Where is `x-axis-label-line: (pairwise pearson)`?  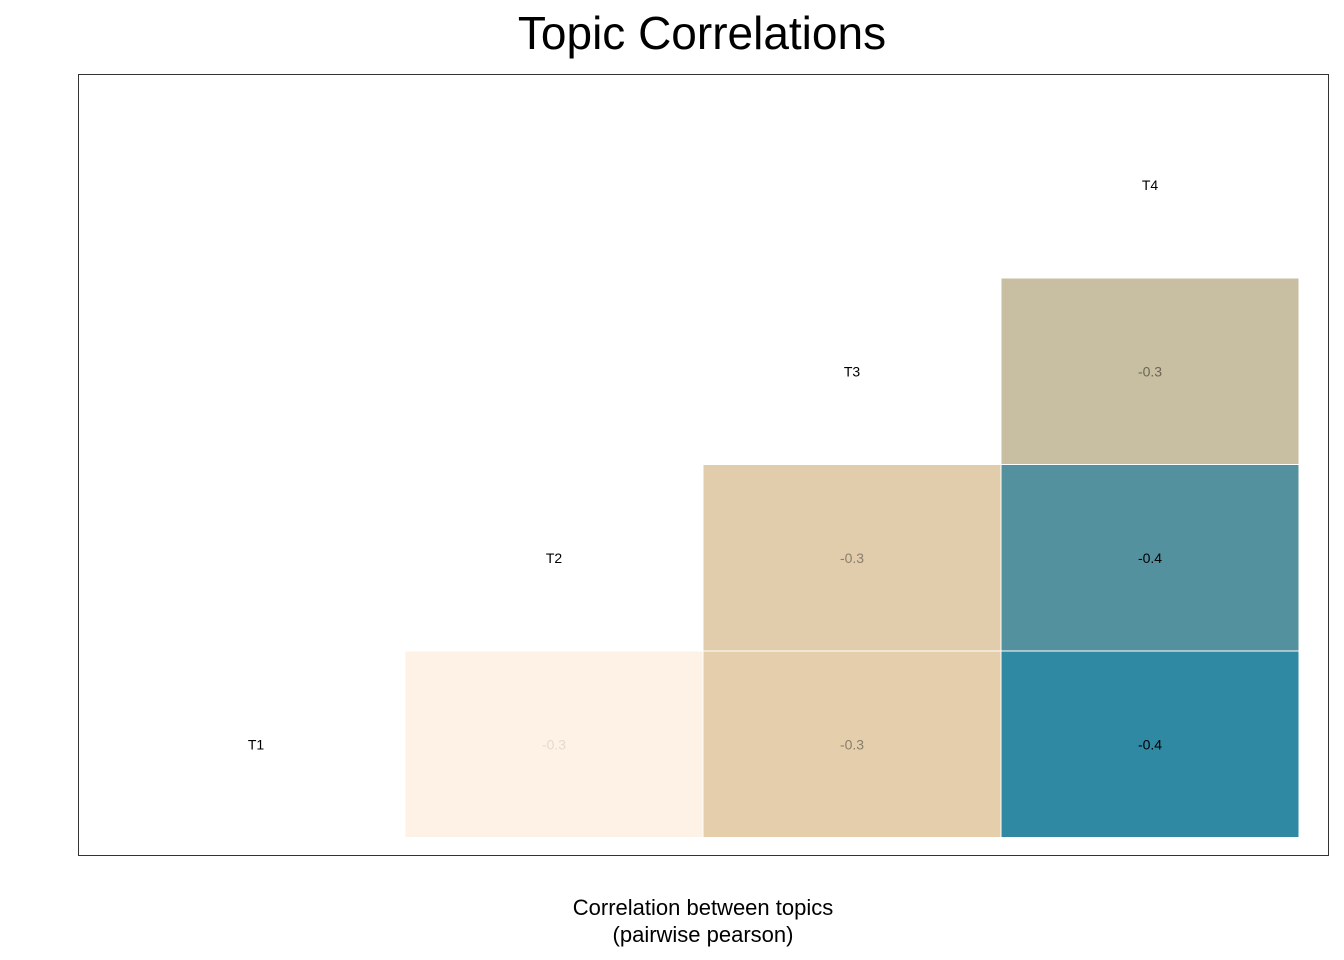
x-axis-label-line: (pairwise pearson) is located at coordinates (703, 934).